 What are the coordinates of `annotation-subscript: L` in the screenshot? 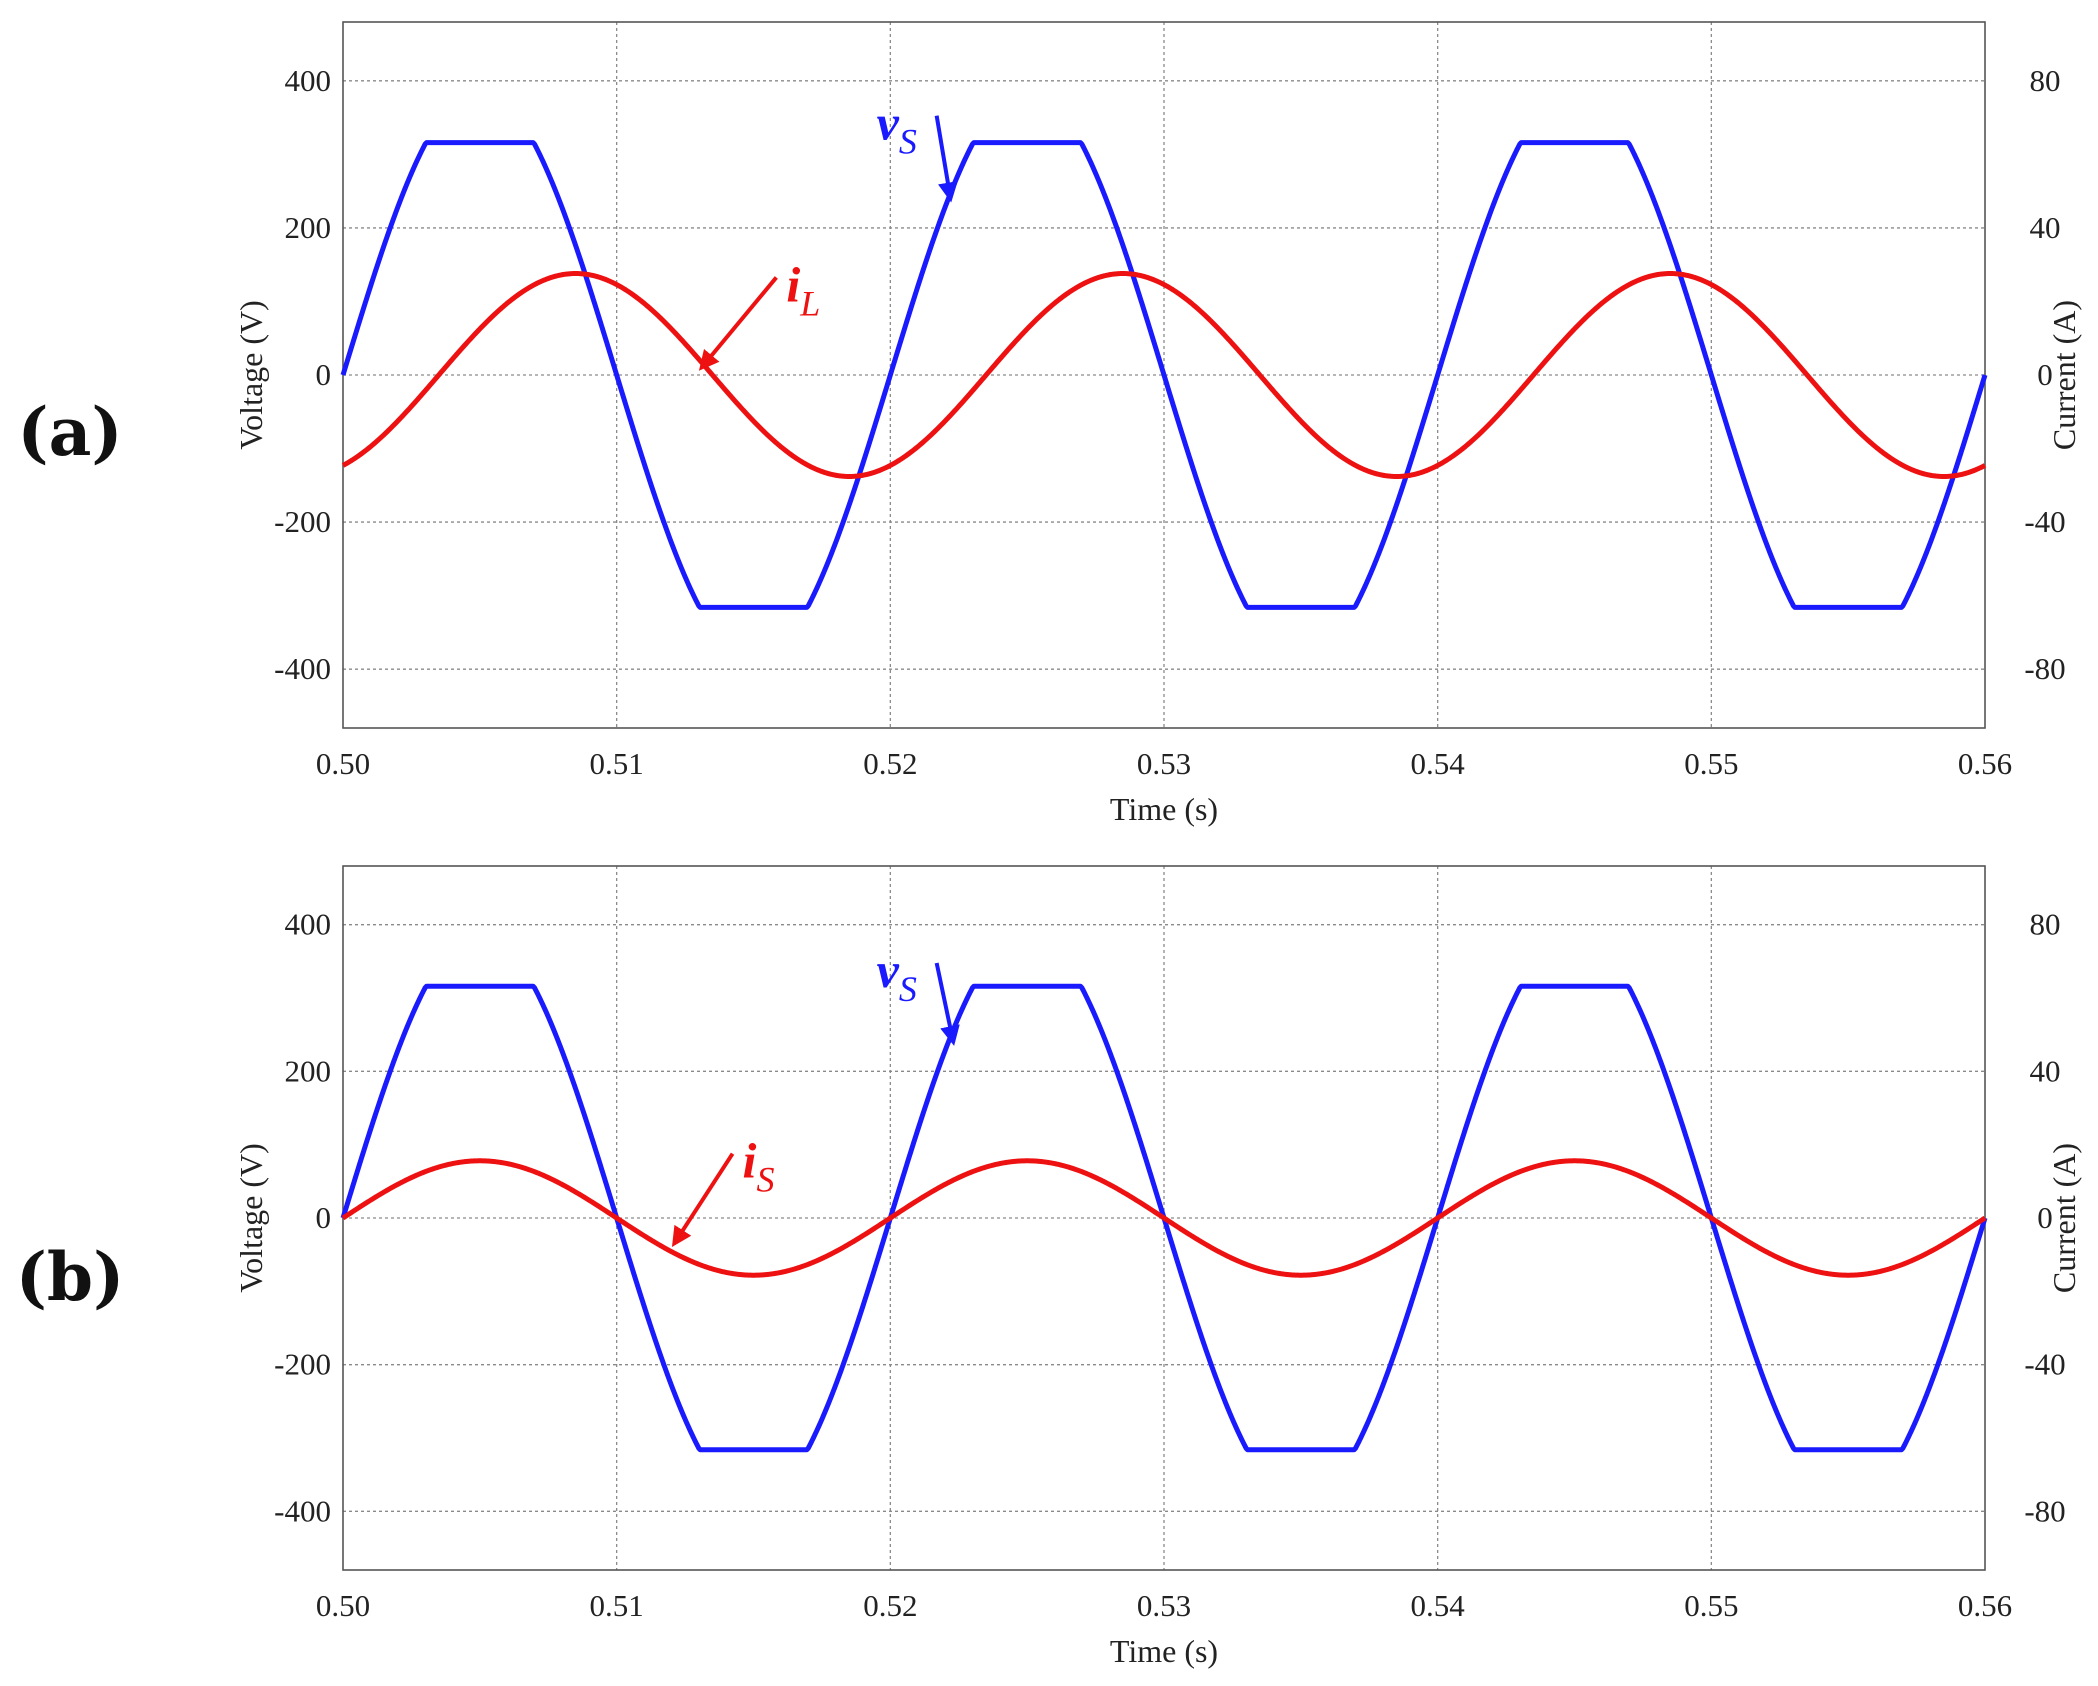 It's located at (809, 303).